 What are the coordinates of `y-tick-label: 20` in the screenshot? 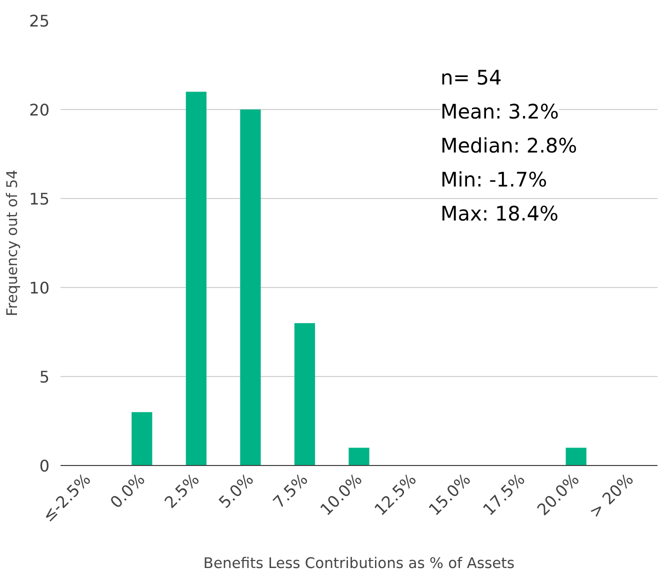 It's located at (39, 110).